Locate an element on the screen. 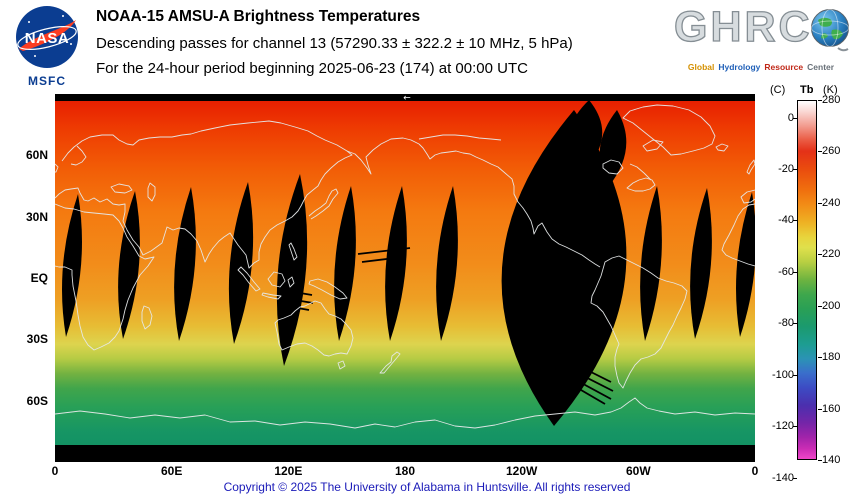 The image size is (854, 502). nasa-insignia-icon: NASA is located at coordinates (47, 37).